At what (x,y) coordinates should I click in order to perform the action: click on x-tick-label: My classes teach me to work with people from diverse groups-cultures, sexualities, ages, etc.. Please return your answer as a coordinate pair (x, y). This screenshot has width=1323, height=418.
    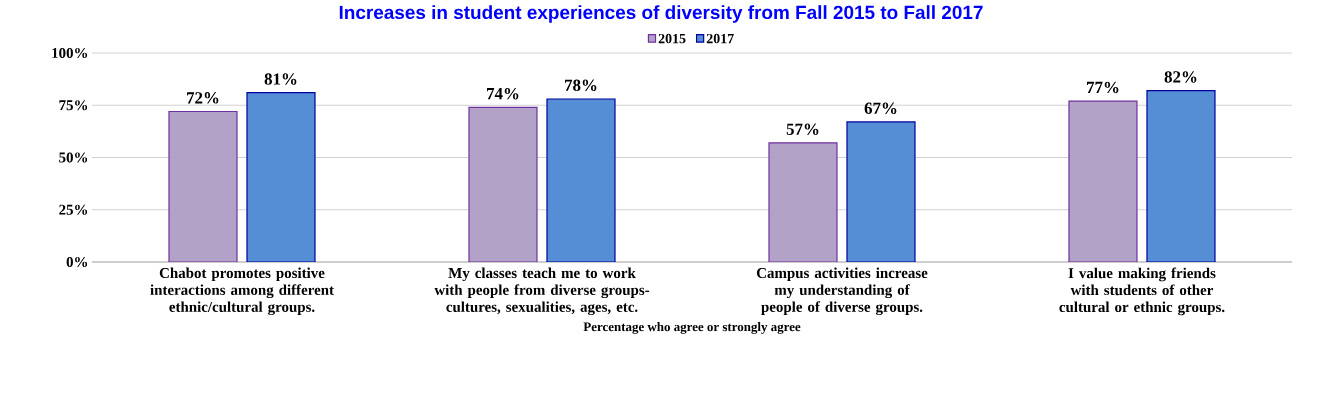
    Looking at the image, I should click on (542, 291).